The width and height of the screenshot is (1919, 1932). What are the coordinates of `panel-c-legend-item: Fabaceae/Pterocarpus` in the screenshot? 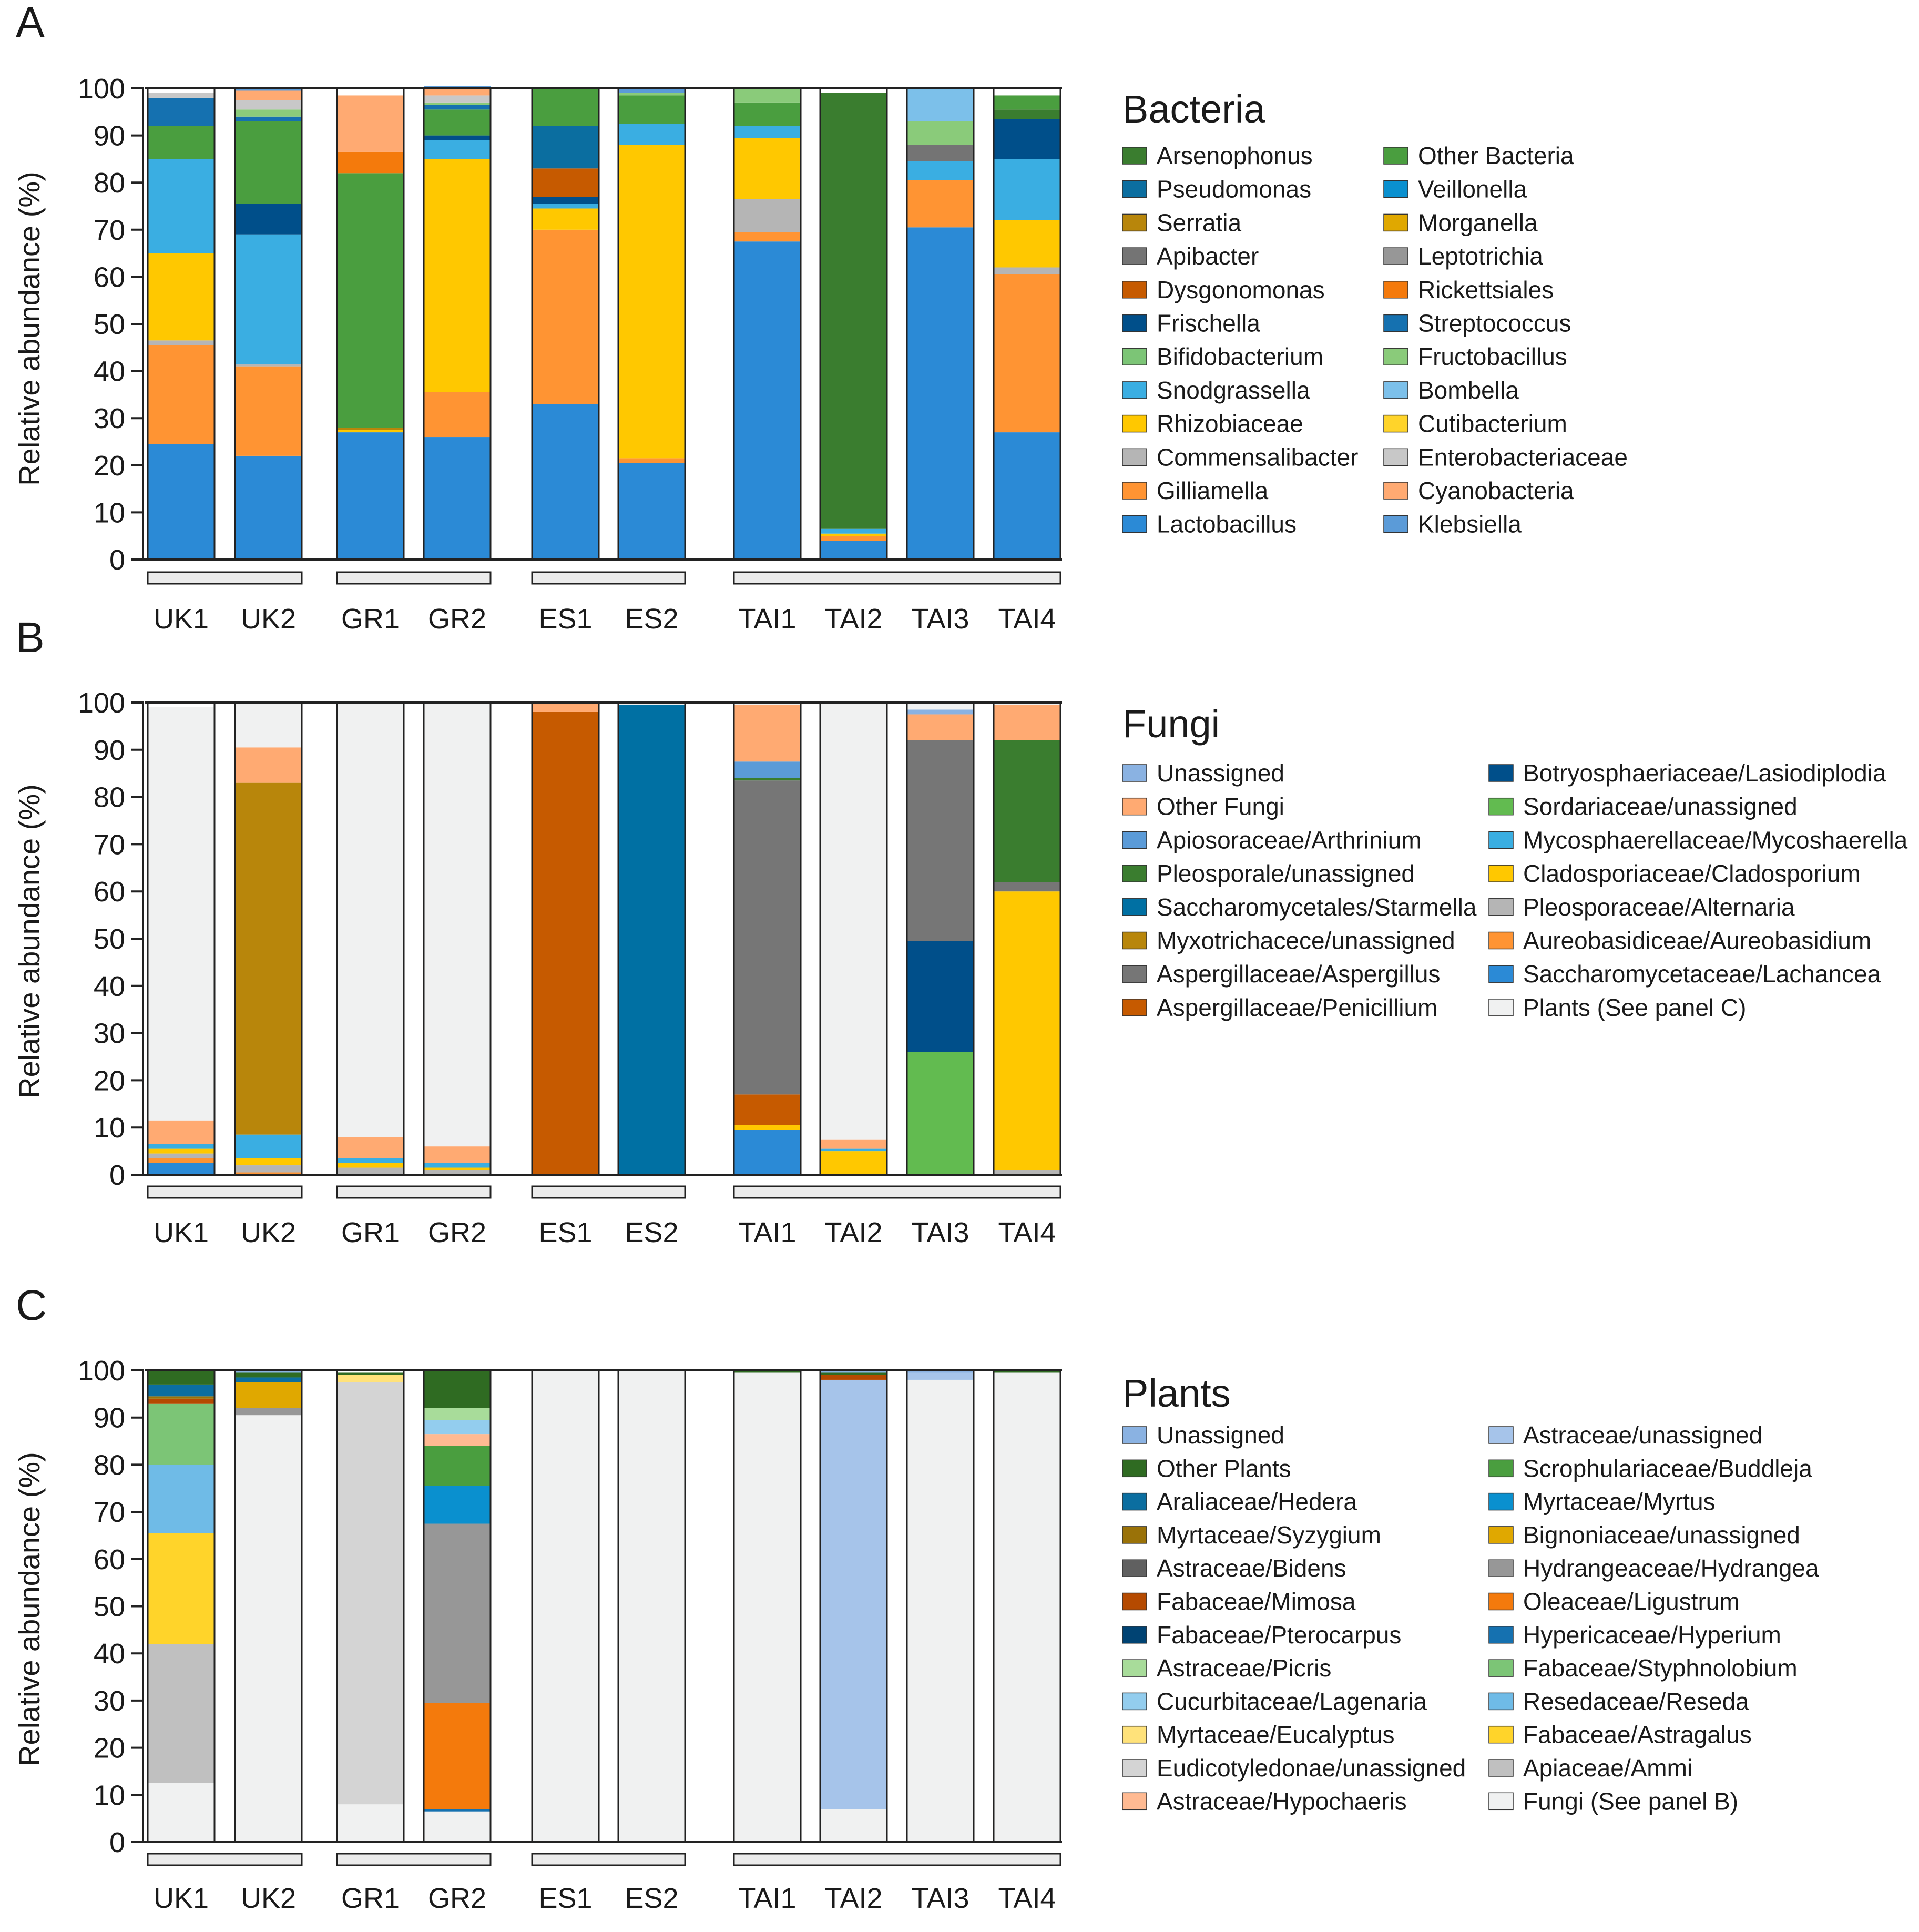 It's located at (1262, 1635).